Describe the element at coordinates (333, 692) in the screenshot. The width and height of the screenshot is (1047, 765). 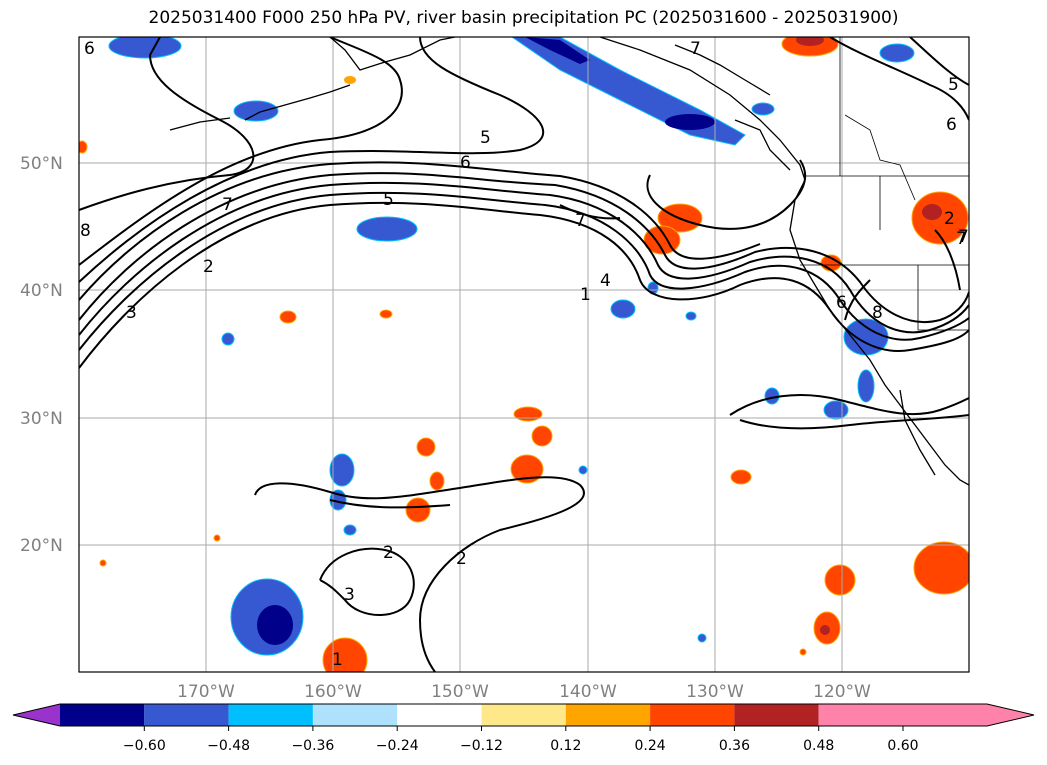
I see `lon-label-160w: 160°W` at that location.